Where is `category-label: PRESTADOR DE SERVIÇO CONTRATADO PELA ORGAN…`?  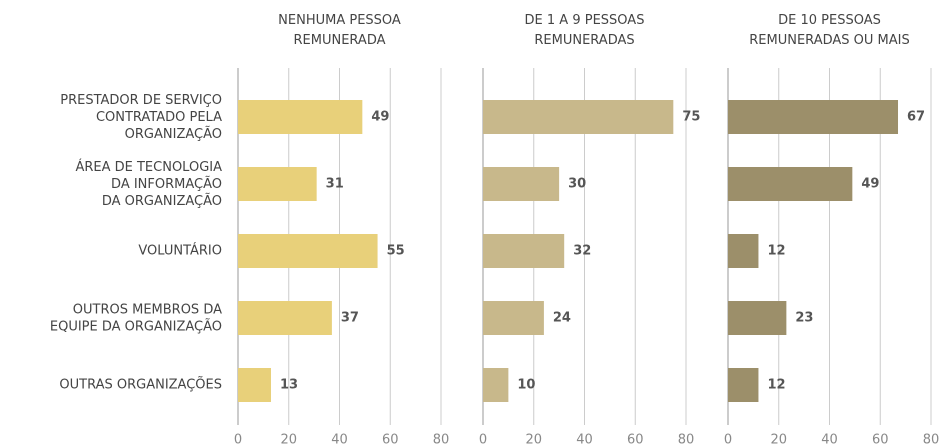
category-label: PRESTADOR DE SERVIÇO CONTRATADO PELA ORGAN… is located at coordinates (141, 117).